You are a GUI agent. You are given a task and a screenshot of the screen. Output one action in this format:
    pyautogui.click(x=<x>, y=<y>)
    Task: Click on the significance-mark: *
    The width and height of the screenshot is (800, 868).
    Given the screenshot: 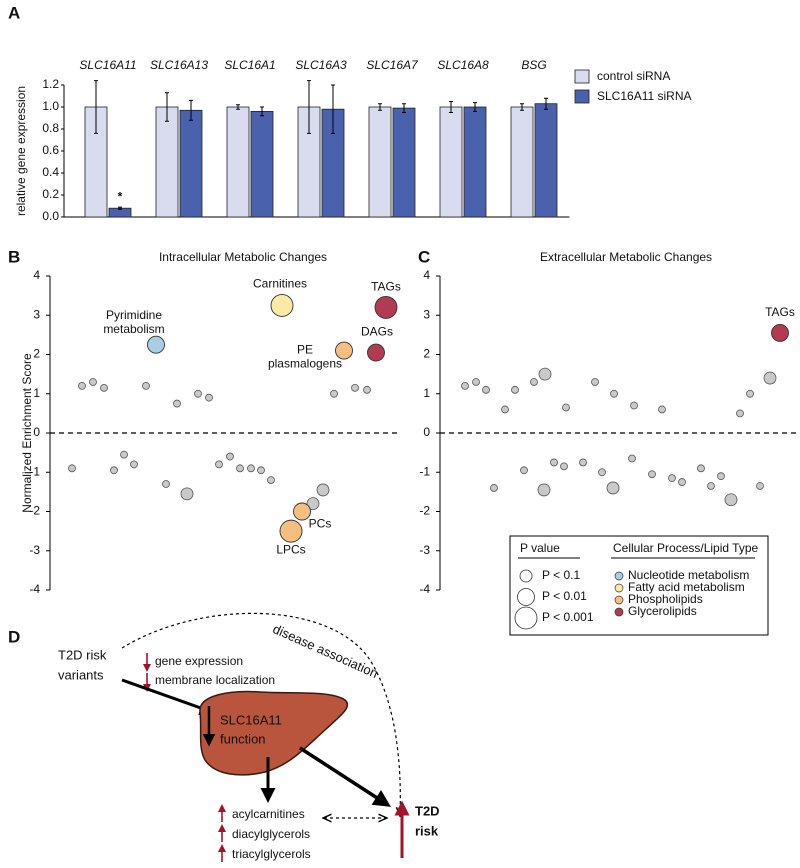 What is the action you would take?
    pyautogui.click(x=120, y=196)
    